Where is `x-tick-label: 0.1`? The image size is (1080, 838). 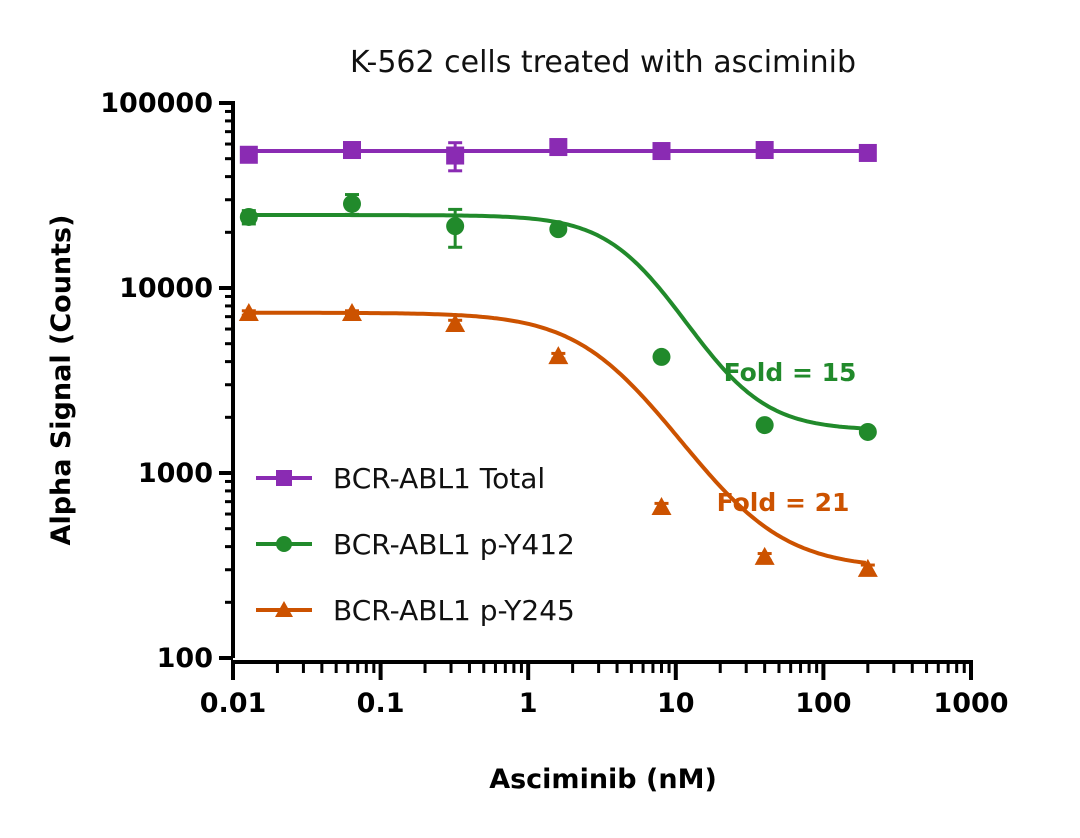
x-tick-label: 0.1 is located at coordinates (381, 703).